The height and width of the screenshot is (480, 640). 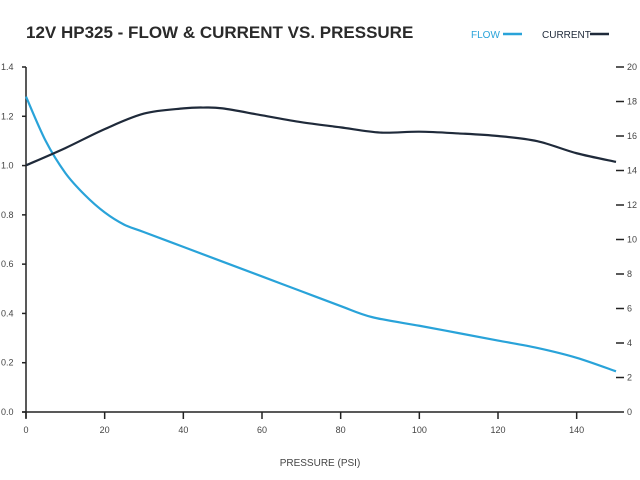 What do you see at coordinates (7, 412) in the screenshot?
I see `y-tick-label: 0.0` at bounding box center [7, 412].